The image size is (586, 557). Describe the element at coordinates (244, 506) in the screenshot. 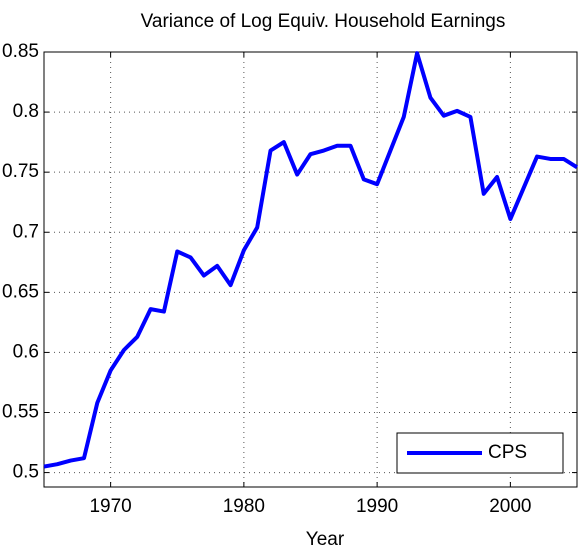

I see `x-tick-label: 1980` at that location.